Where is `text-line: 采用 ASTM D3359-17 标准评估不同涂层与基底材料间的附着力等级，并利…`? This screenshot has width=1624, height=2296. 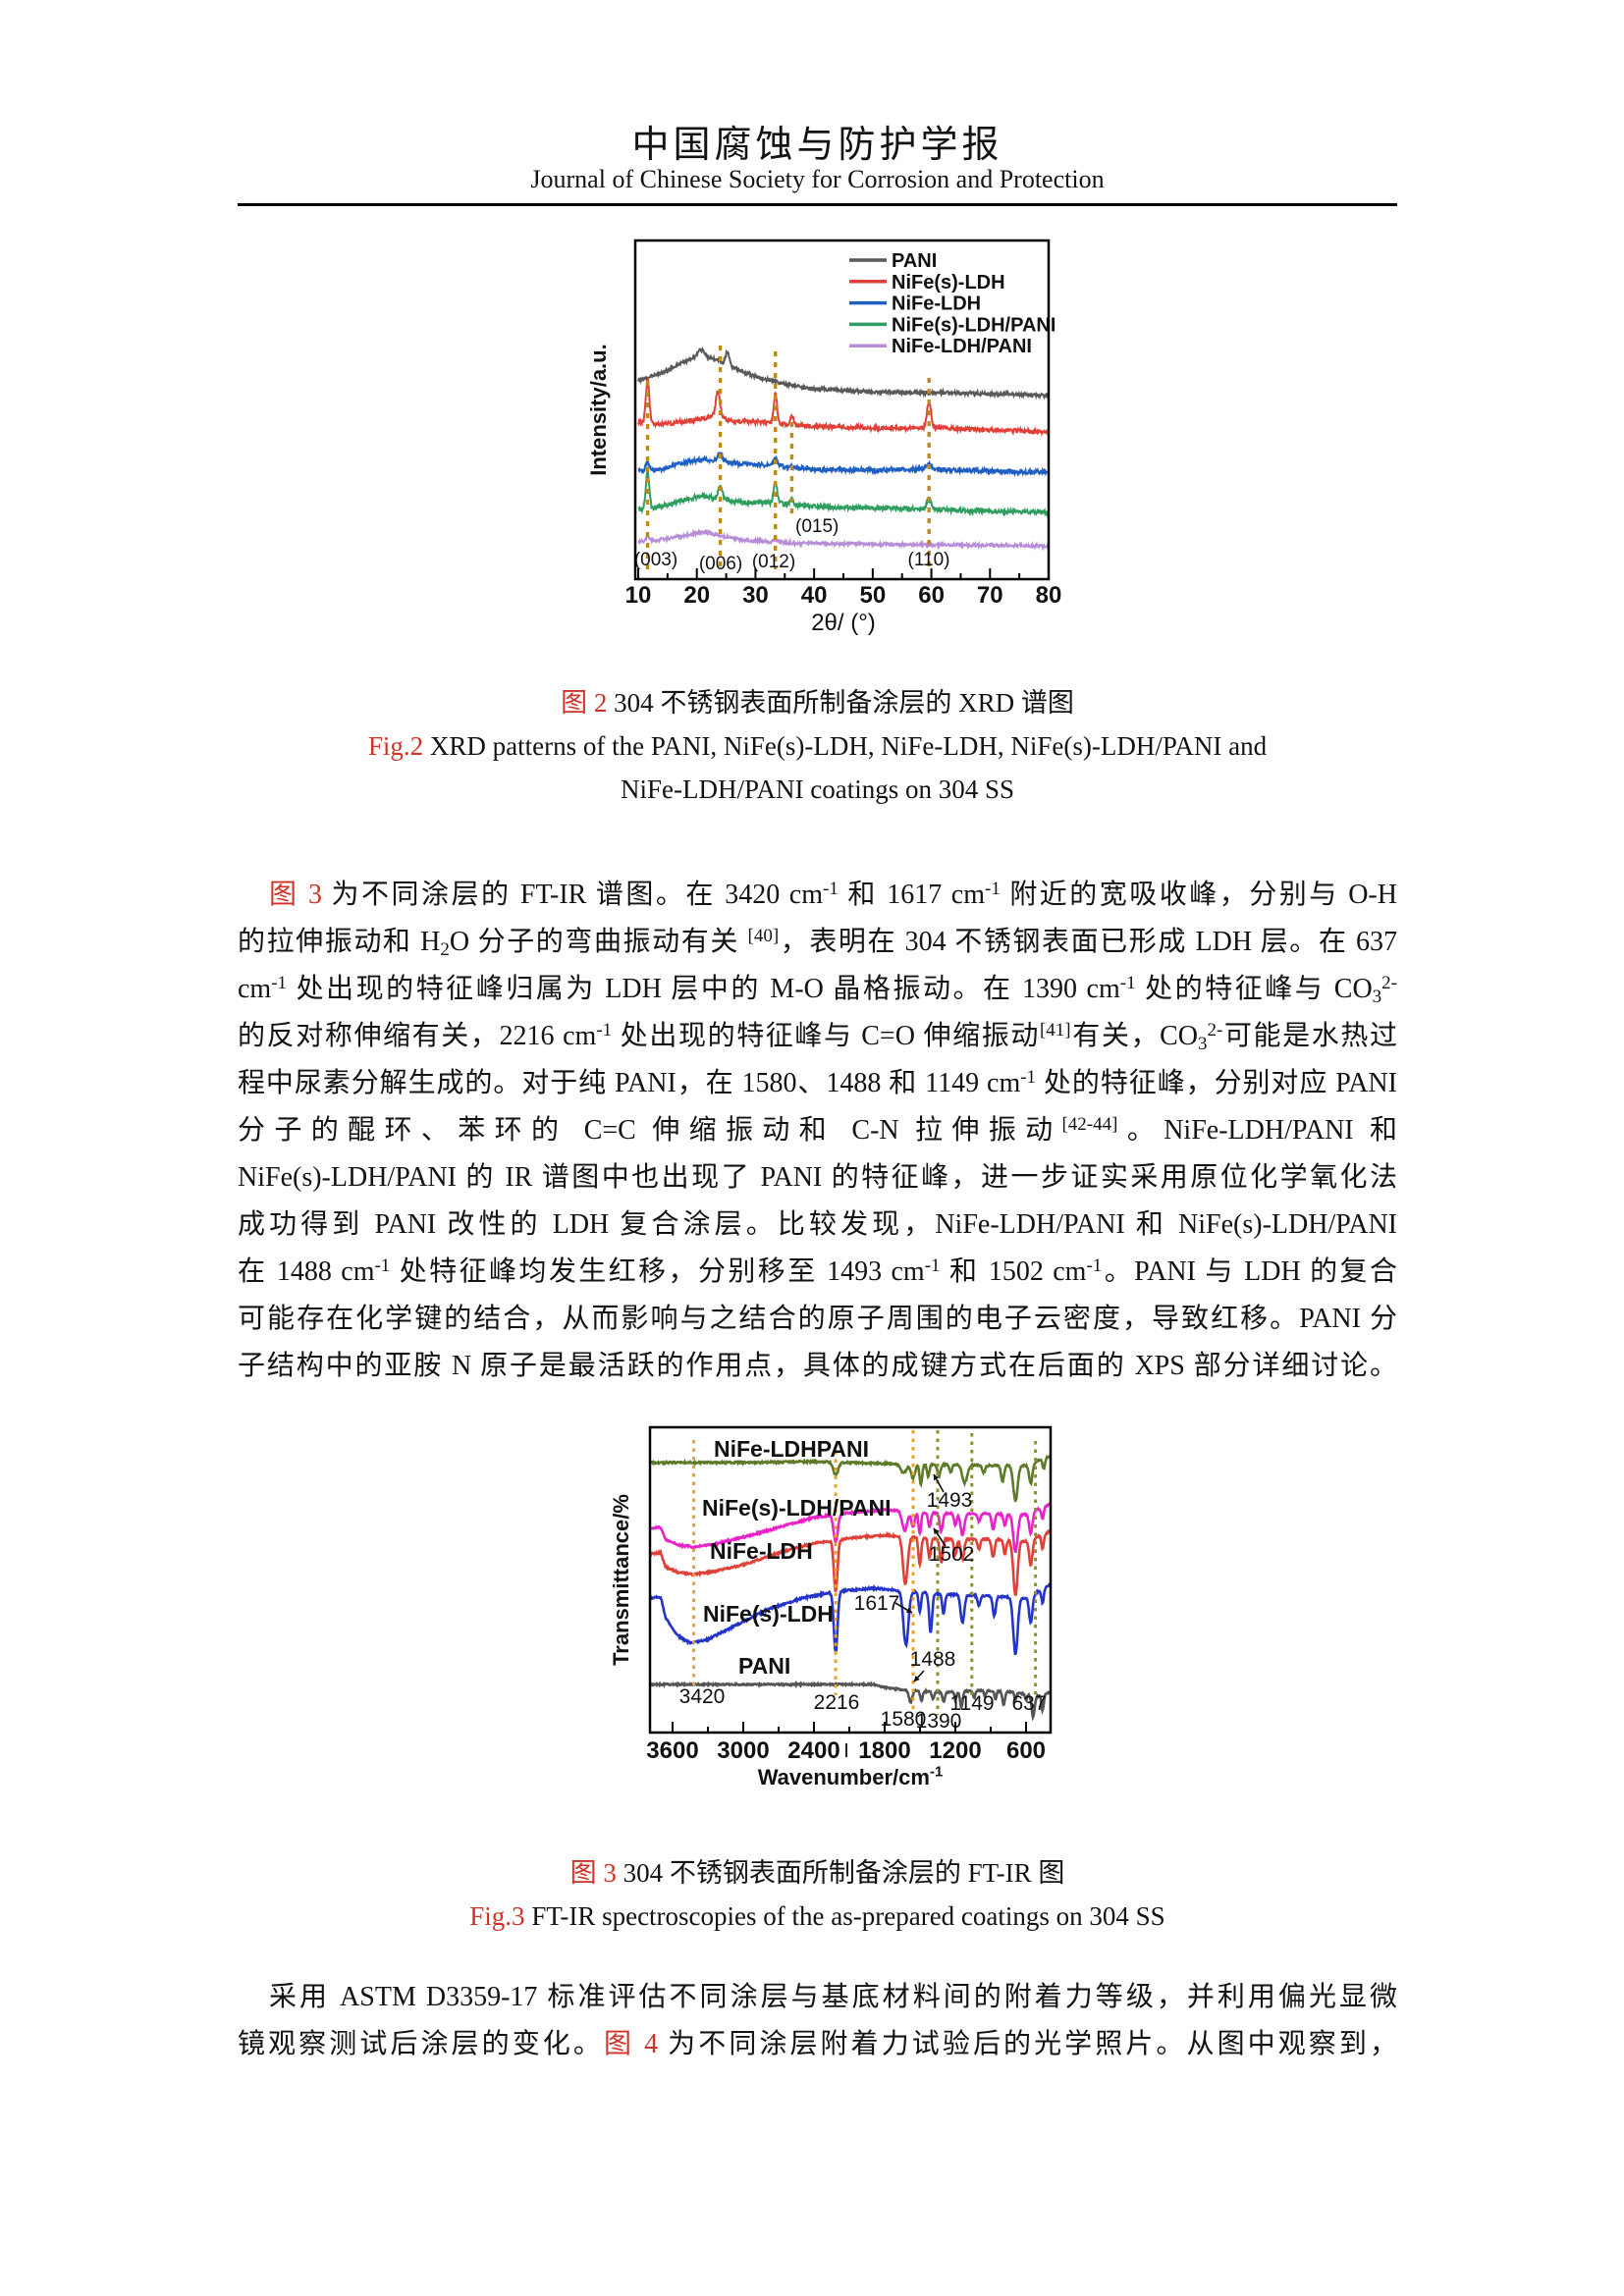 text-line: 采用 ASTM D3359-17 标准评估不同涂层与基底材料间的附着力等级，并利… is located at coordinates (833, 1997).